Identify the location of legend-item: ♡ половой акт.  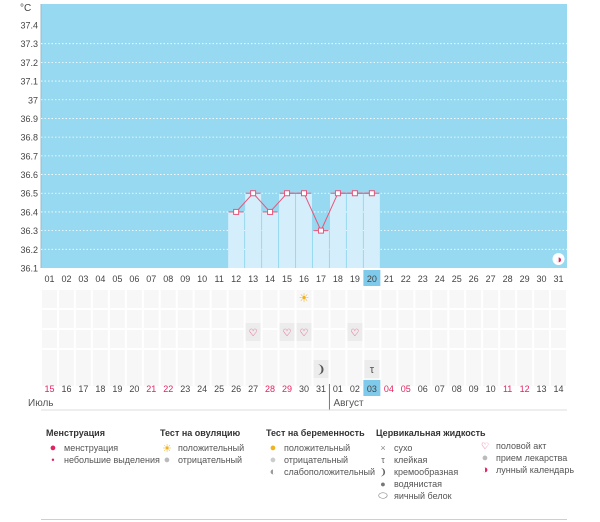
(526, 446).